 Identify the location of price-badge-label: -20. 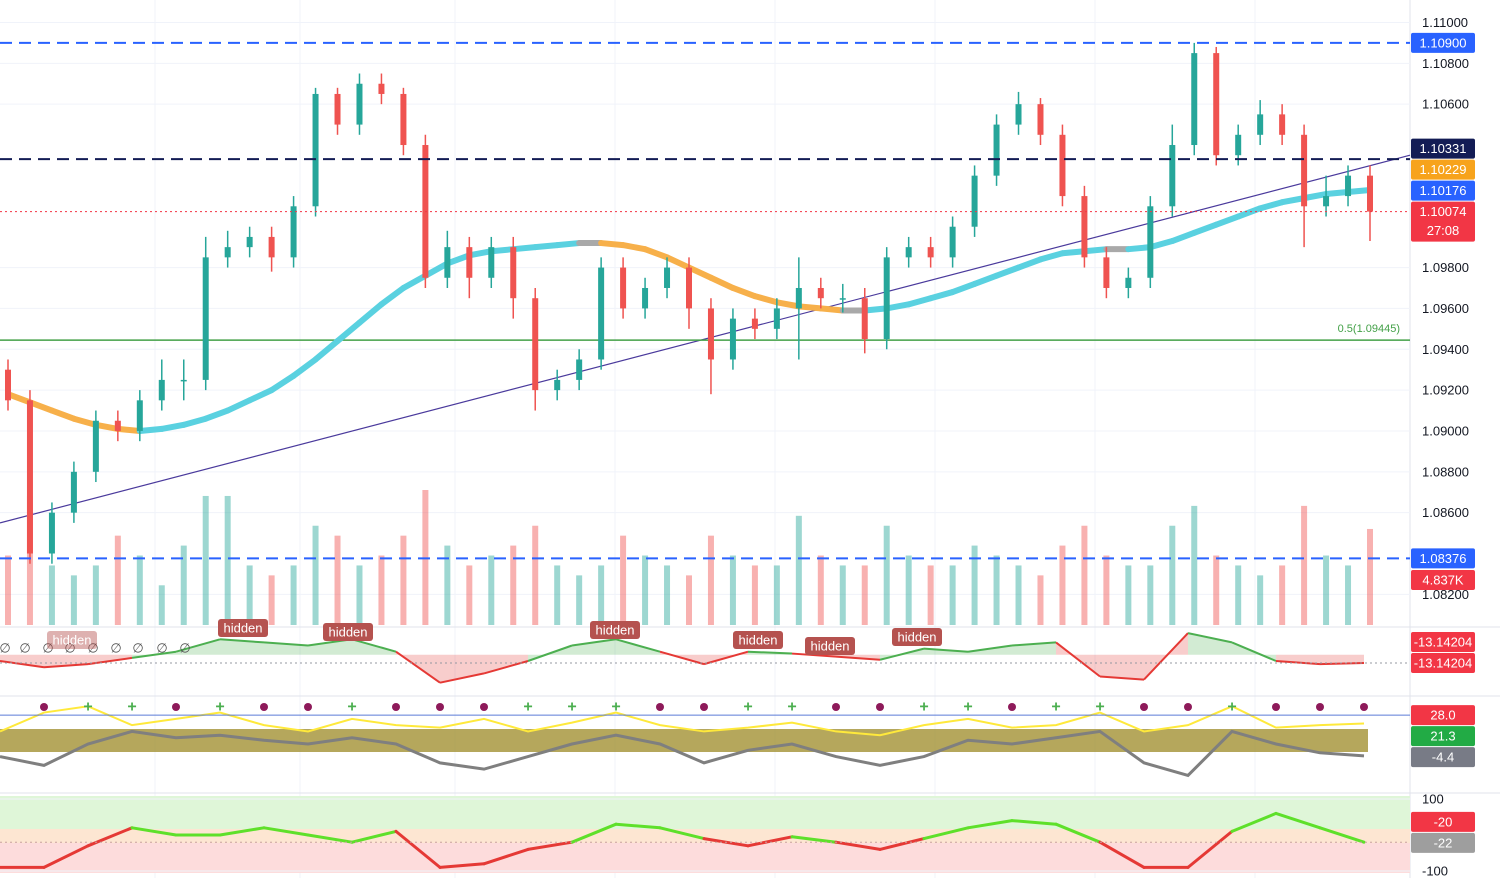
(1443, 821).